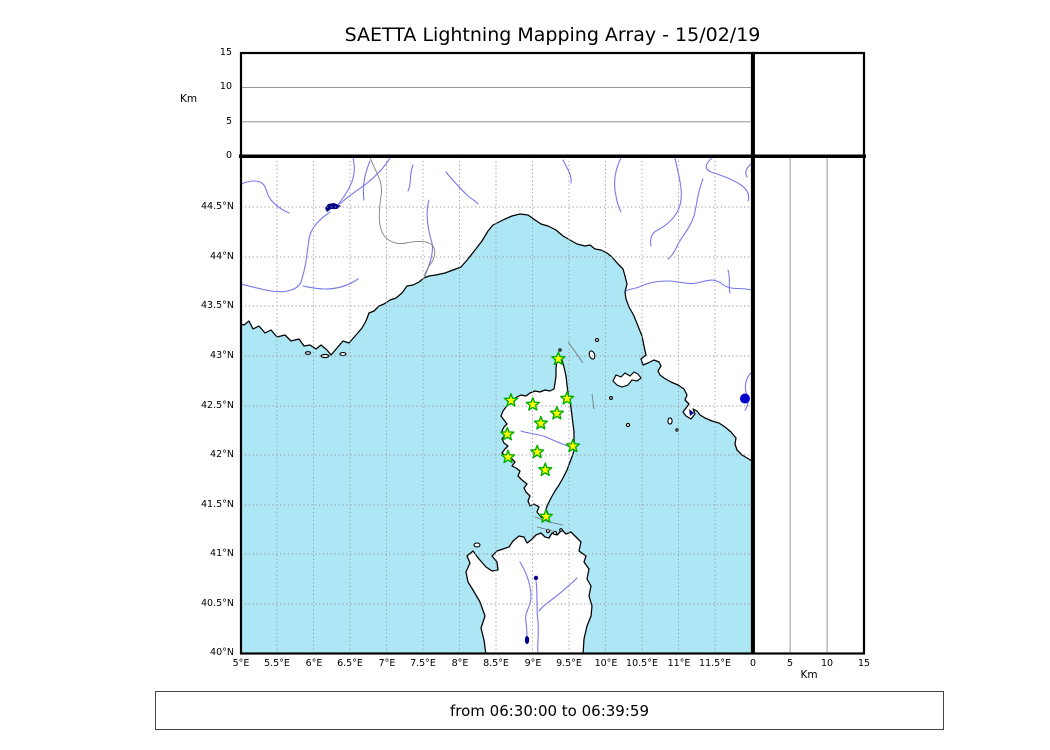 The height and width of the screenshot is (750, 1050). I want to click on elba-island, so click(627, 379).